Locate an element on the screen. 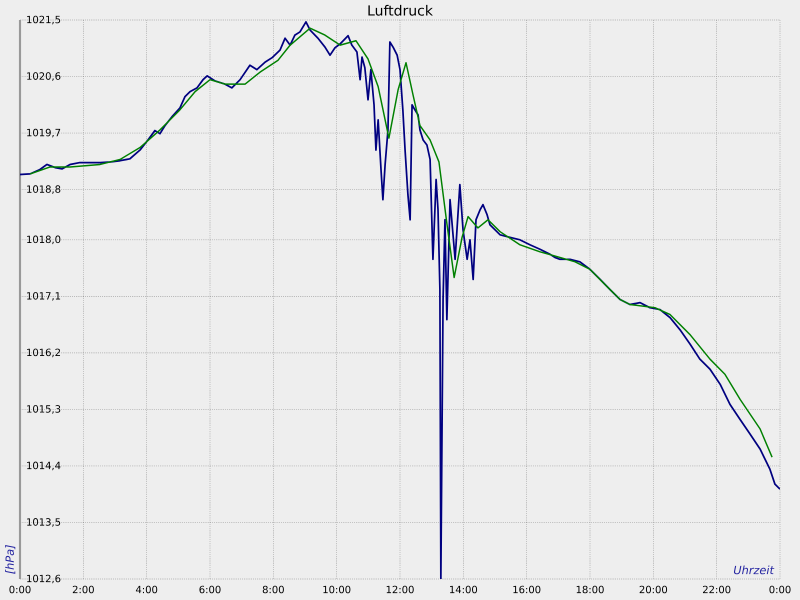 The height and width of the screenshot is (600, 800). x-tick-label: 4:00 is located at coordinates (147, 590).